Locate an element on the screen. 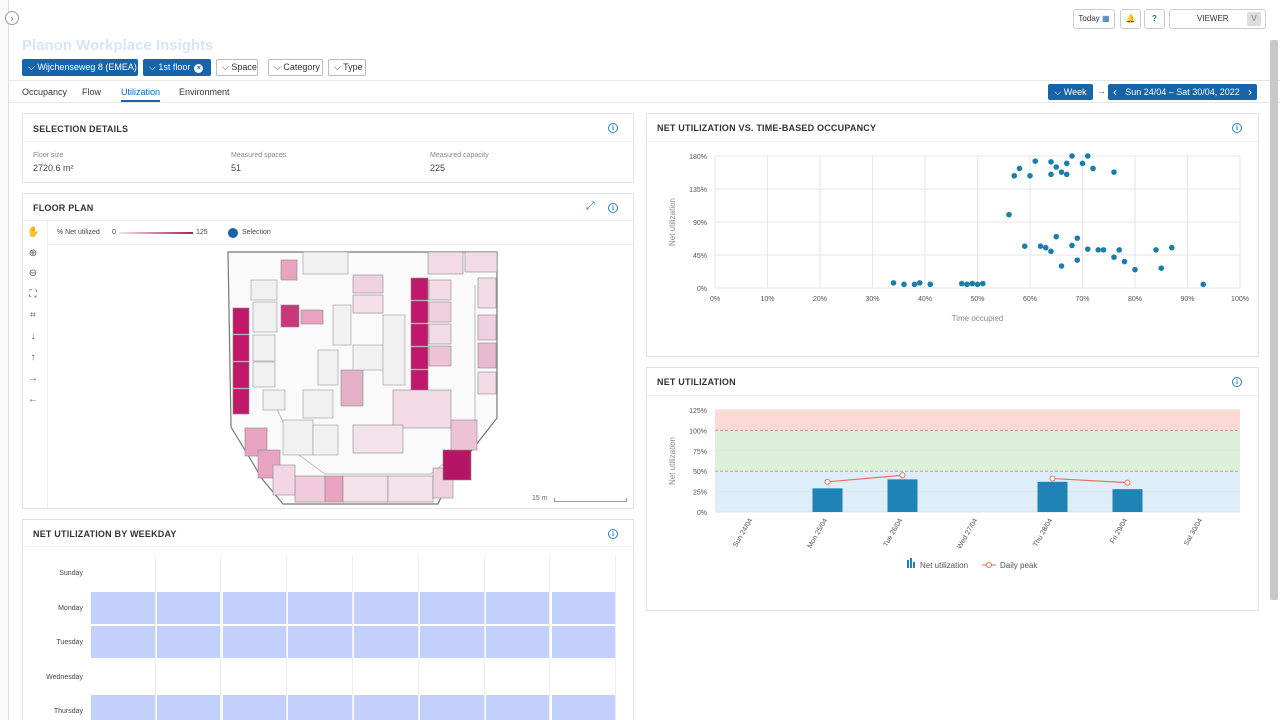  zoom-out-icon: ⊖ is located at coordinates (33, 273).